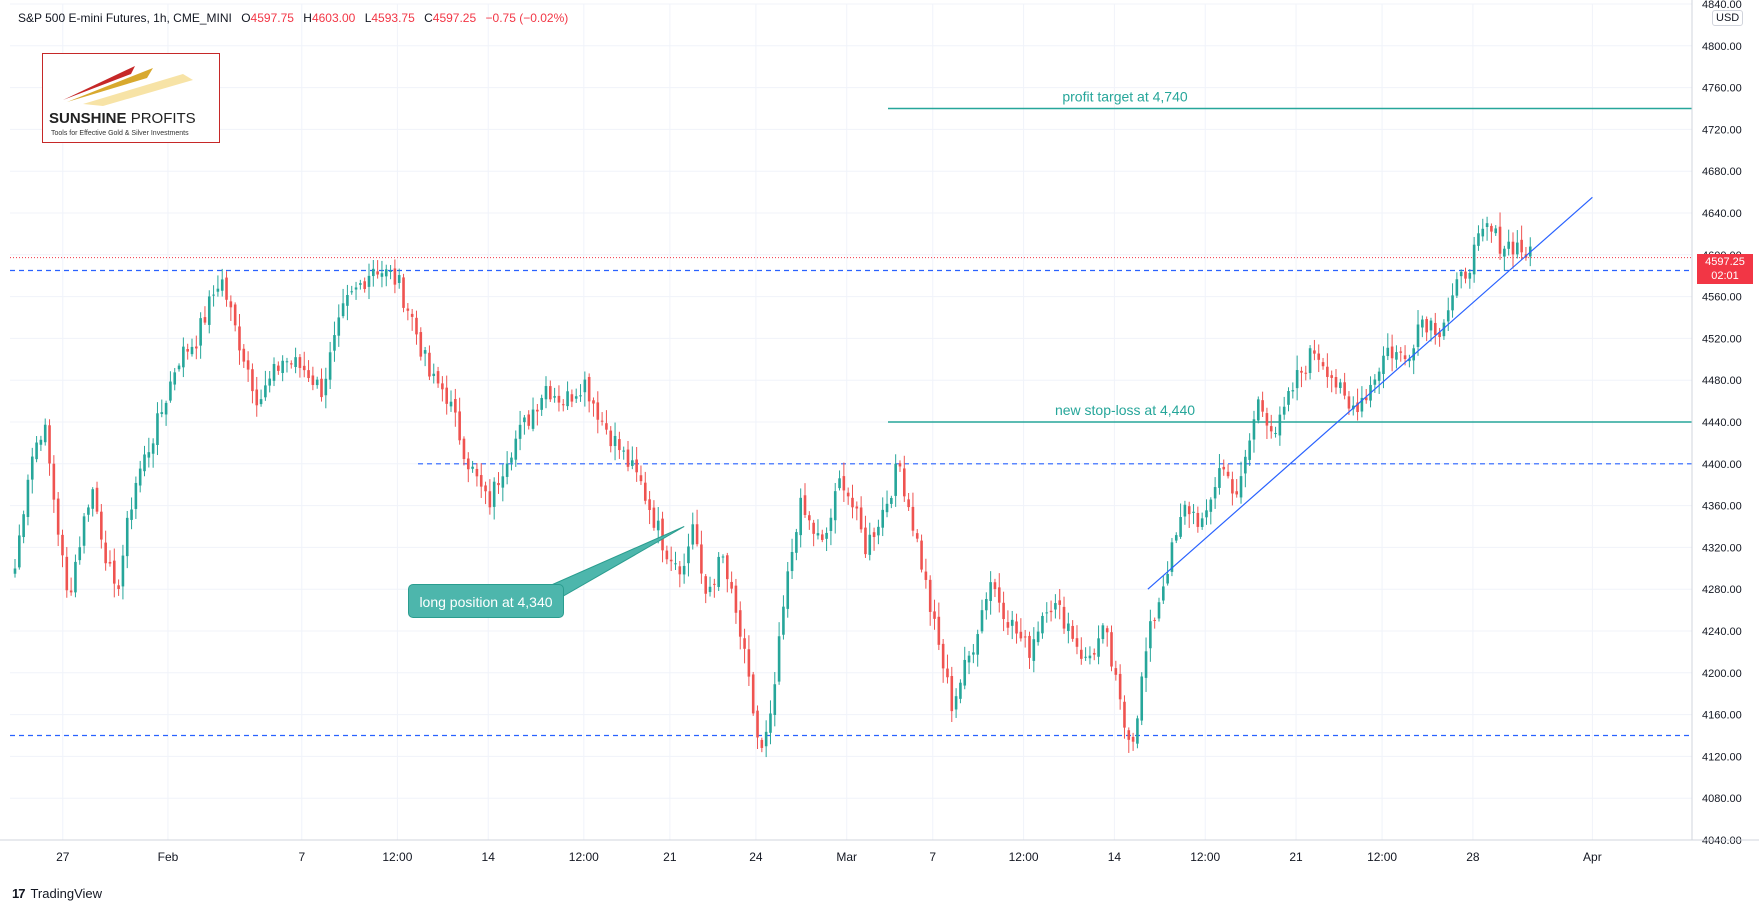 The height and width of the screenshot is (908, 1759). Describe the element at coordinates (1722, 590) in the screenshot. I see `y-tick-label: 4280.00` at that location.